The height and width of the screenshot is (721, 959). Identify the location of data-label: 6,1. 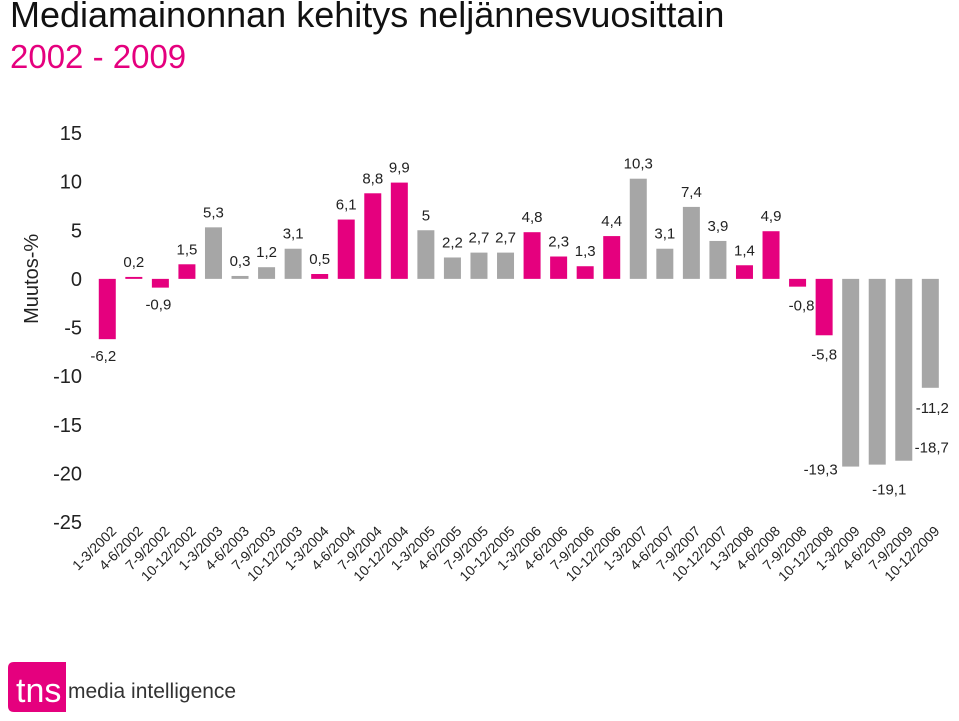
(346, 205).